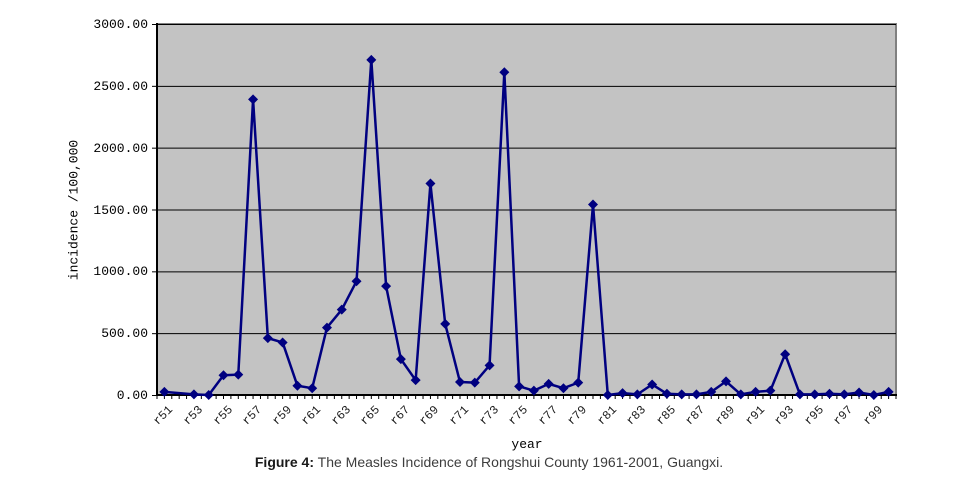 The width and height of the screenshot is (978, 488). Describe the element at coordinates (120, 272) in the screenshot. I see `y-tick-label: 1000.00` at that location.